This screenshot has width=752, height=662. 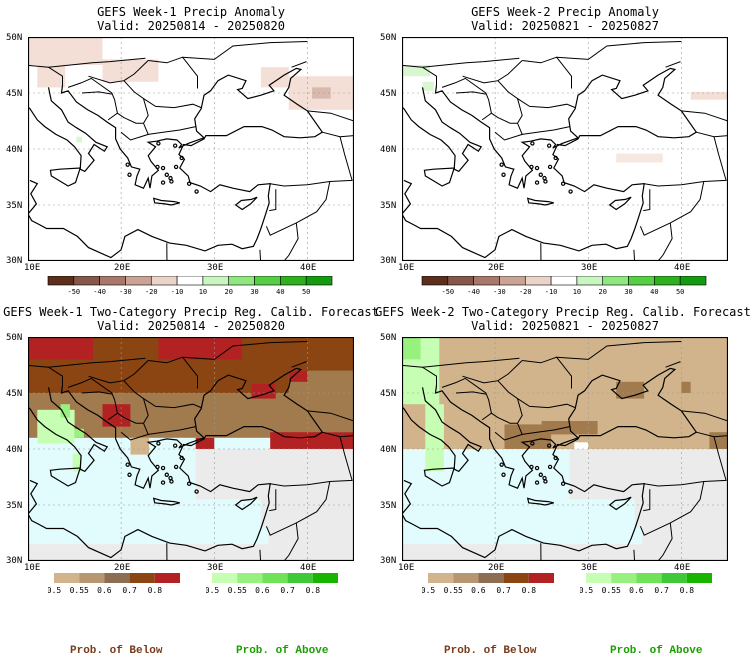 I want to click on map-week1-anomaly, so click(x=191, y=149).